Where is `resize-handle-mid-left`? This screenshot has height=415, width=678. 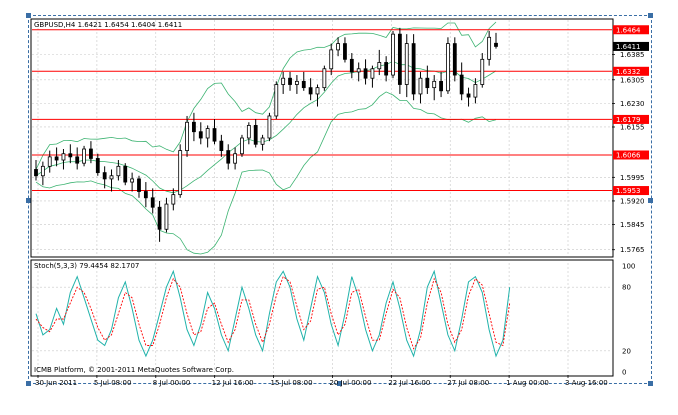 resize-handle-mid-left is located at coordinates (28, 200).